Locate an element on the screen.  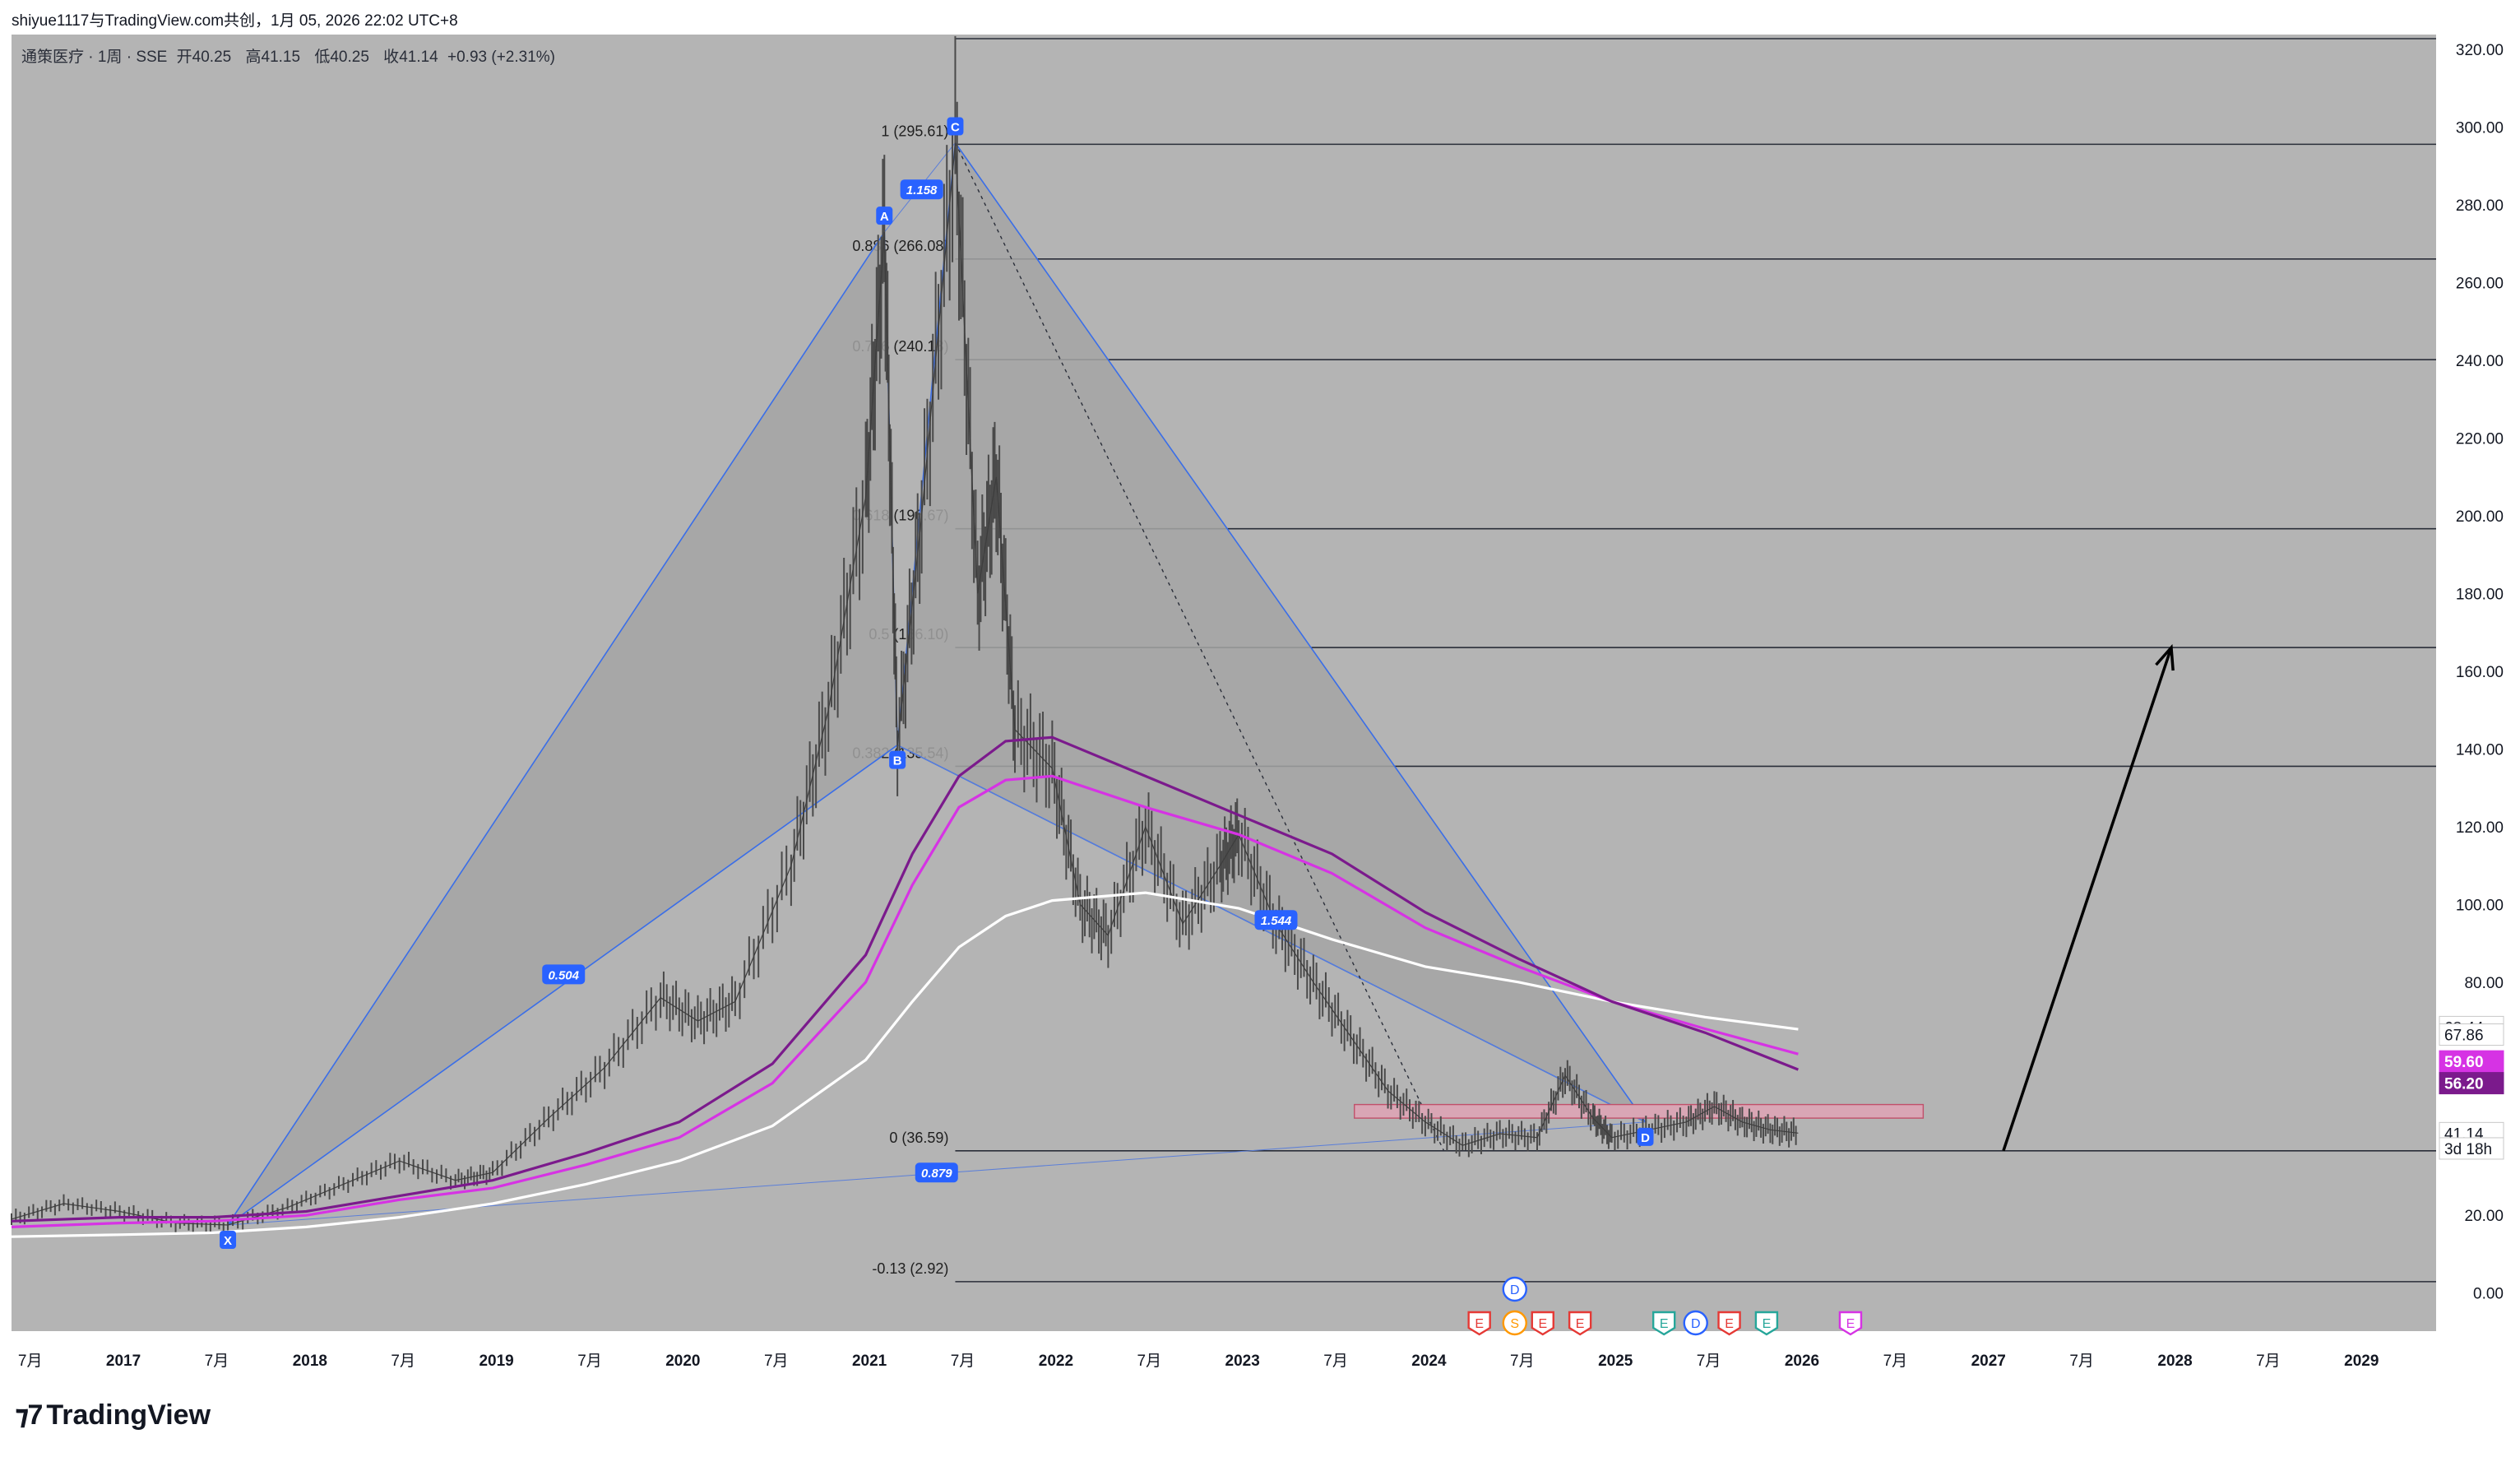
time-axis-tick: 2017 is located at coordinates (123, 1361).